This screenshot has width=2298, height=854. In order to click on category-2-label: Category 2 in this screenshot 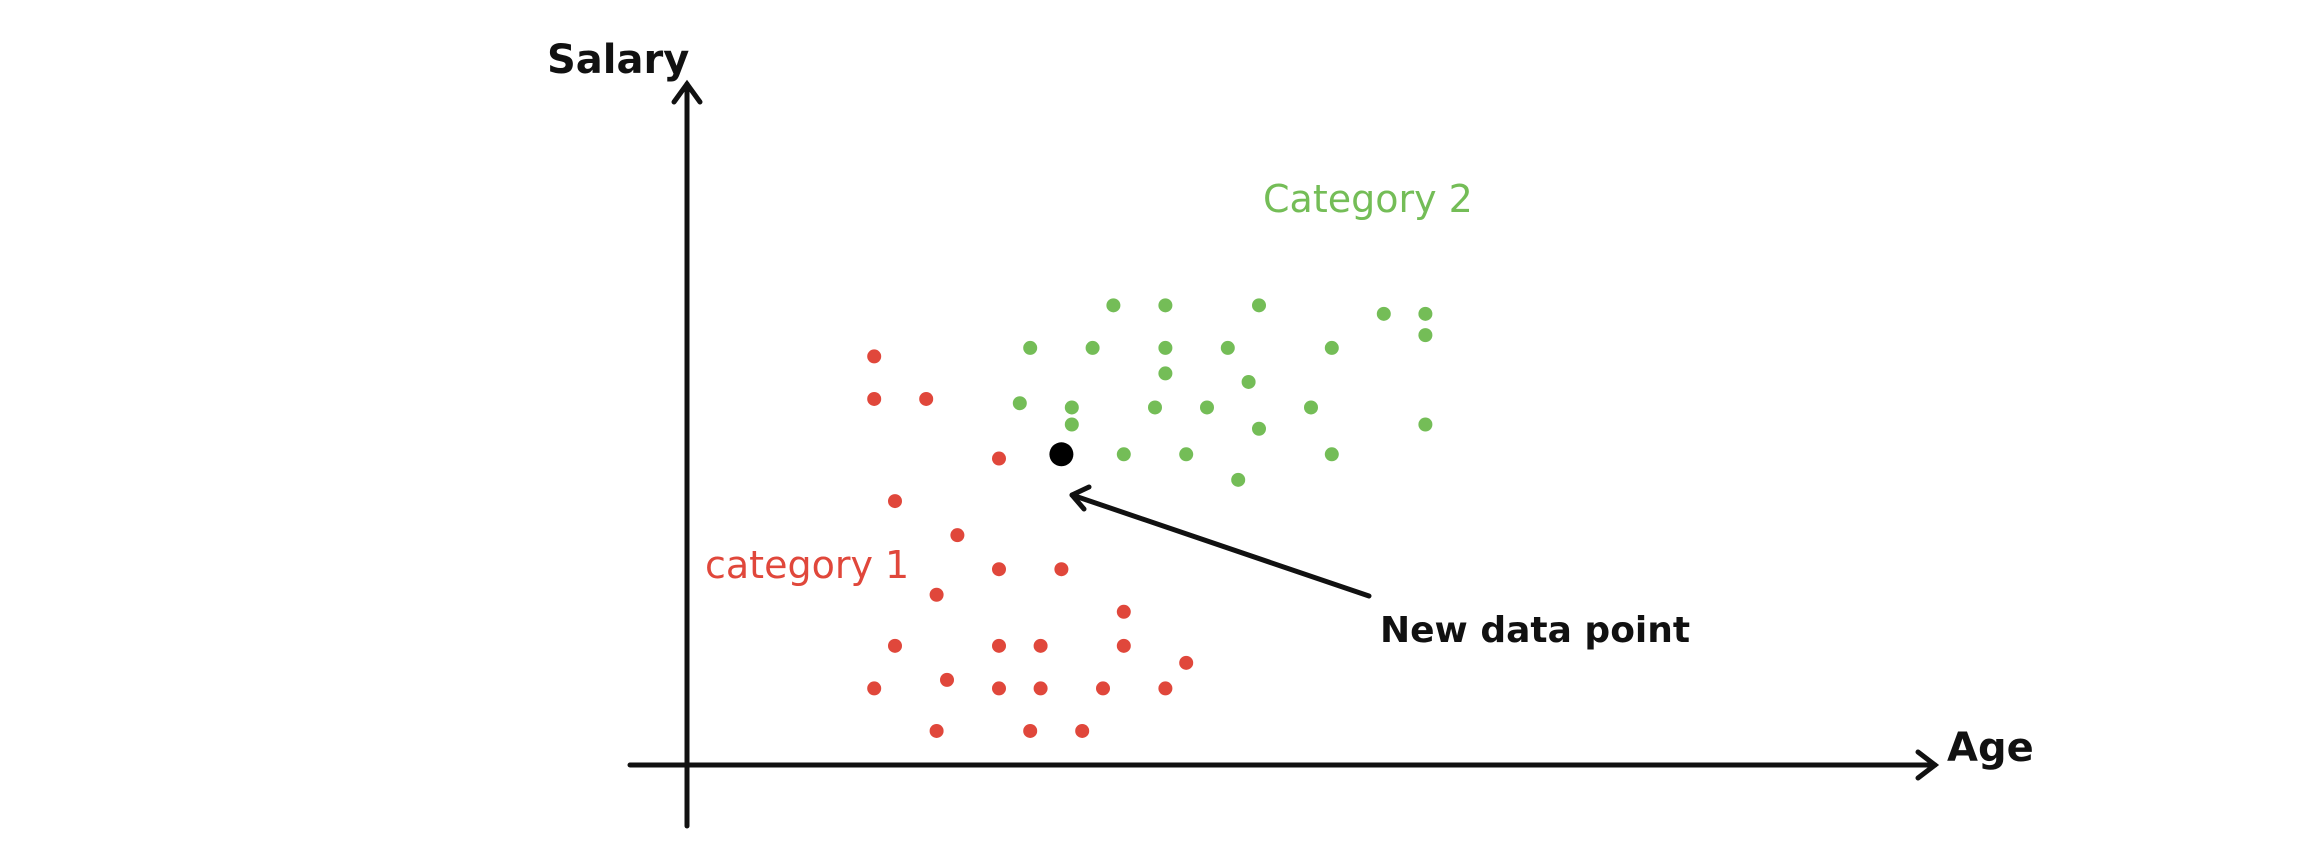, I will do `click(1368, 199)`.